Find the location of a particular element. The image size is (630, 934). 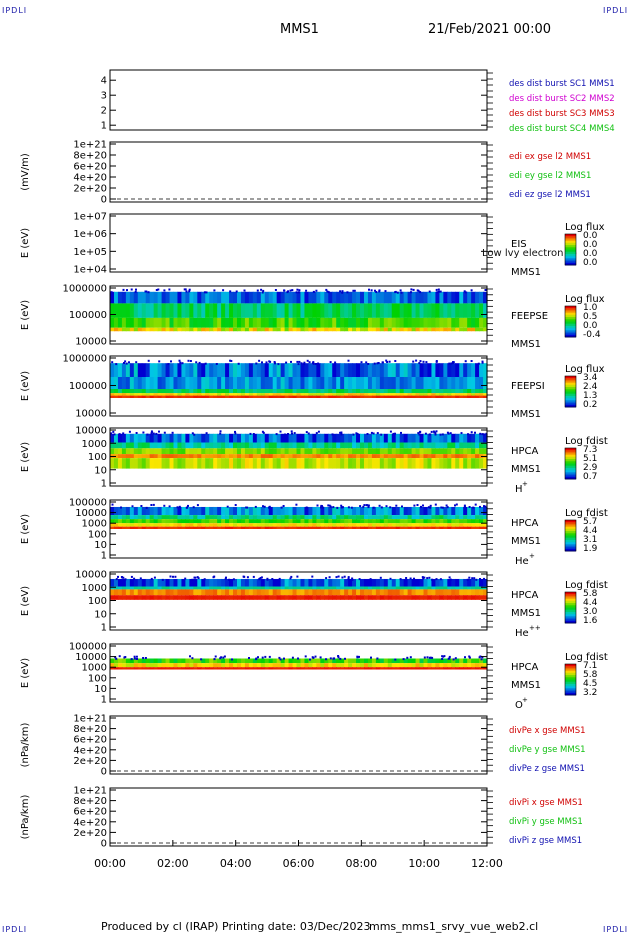

footer-script: mms_mms1_srvy_vue_web2.cl is located at coordinates (454, 926).